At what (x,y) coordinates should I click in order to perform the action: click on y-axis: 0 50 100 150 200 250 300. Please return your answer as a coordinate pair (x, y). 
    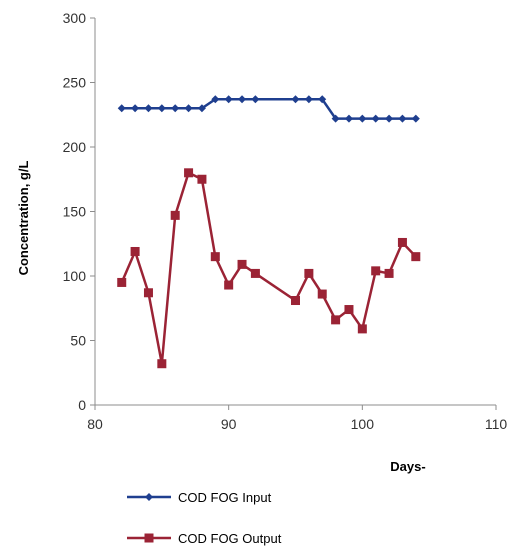
    Looking at the image, I should click on (79, 211).